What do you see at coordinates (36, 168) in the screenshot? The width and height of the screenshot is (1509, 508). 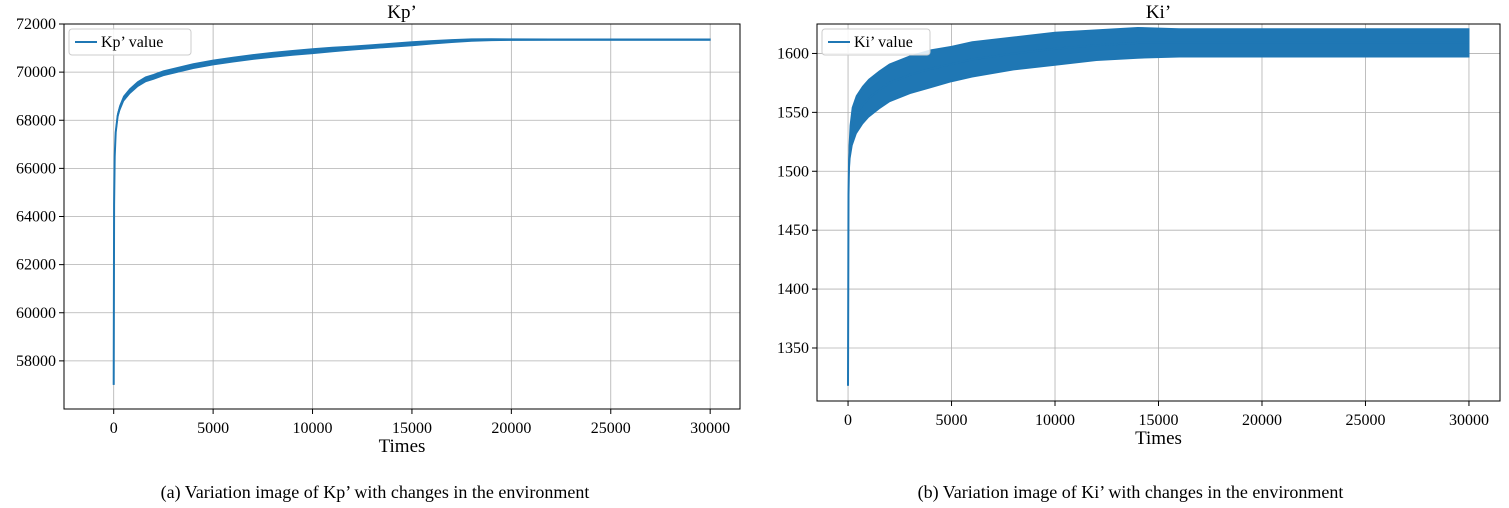 I see `y-tick-label: 66000` at bounding box center [36, 168].